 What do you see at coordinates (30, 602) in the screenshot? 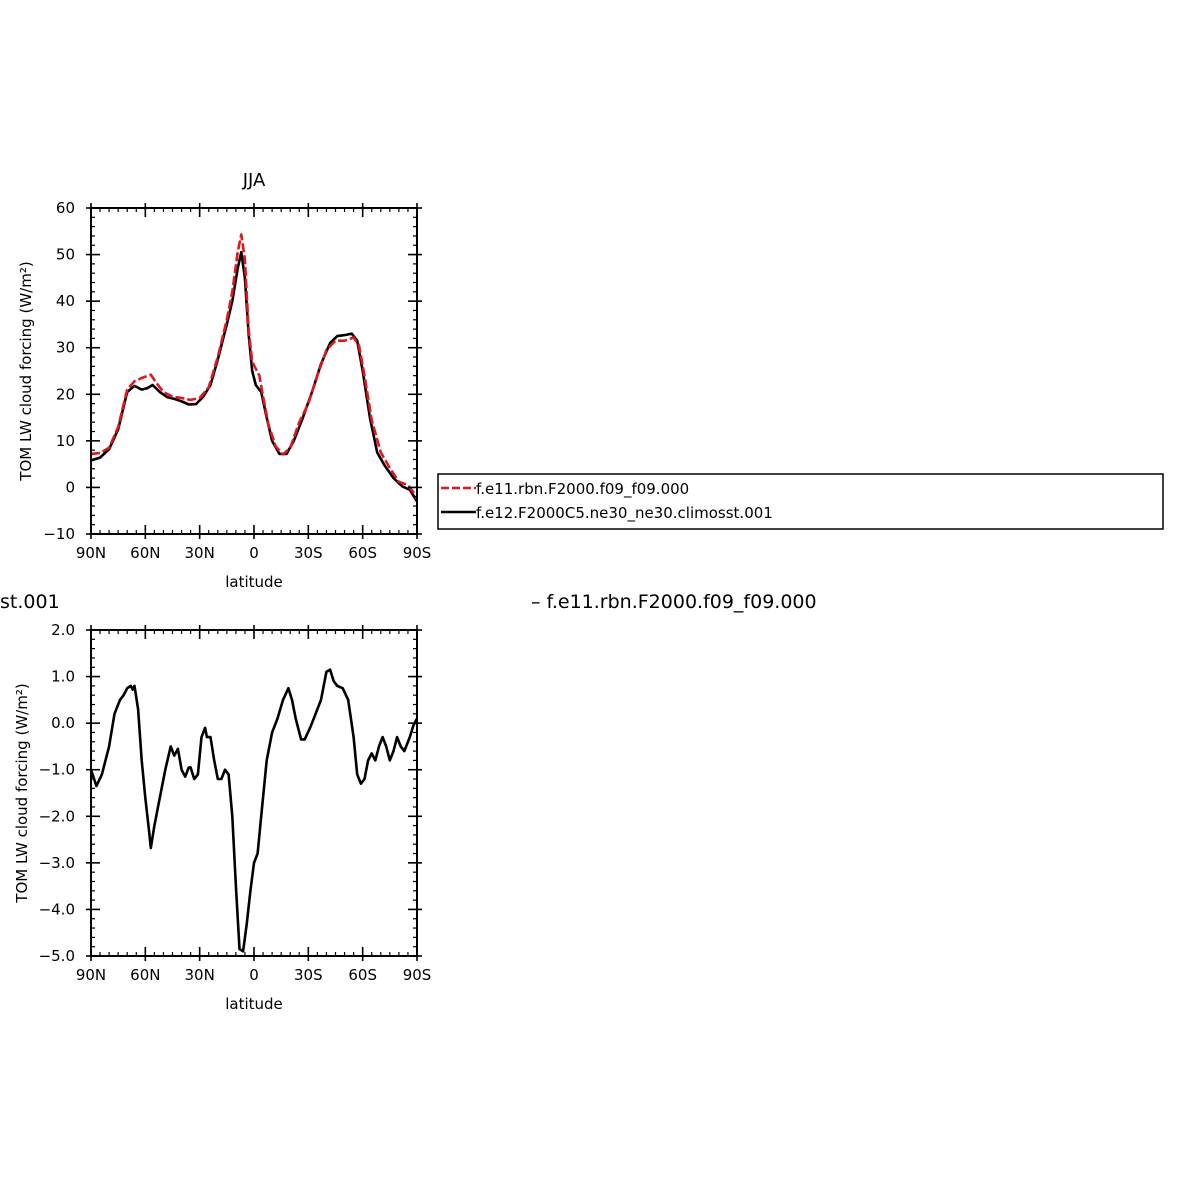
I see `bottom-header-left: st.001` at bounding box center [30, 602].